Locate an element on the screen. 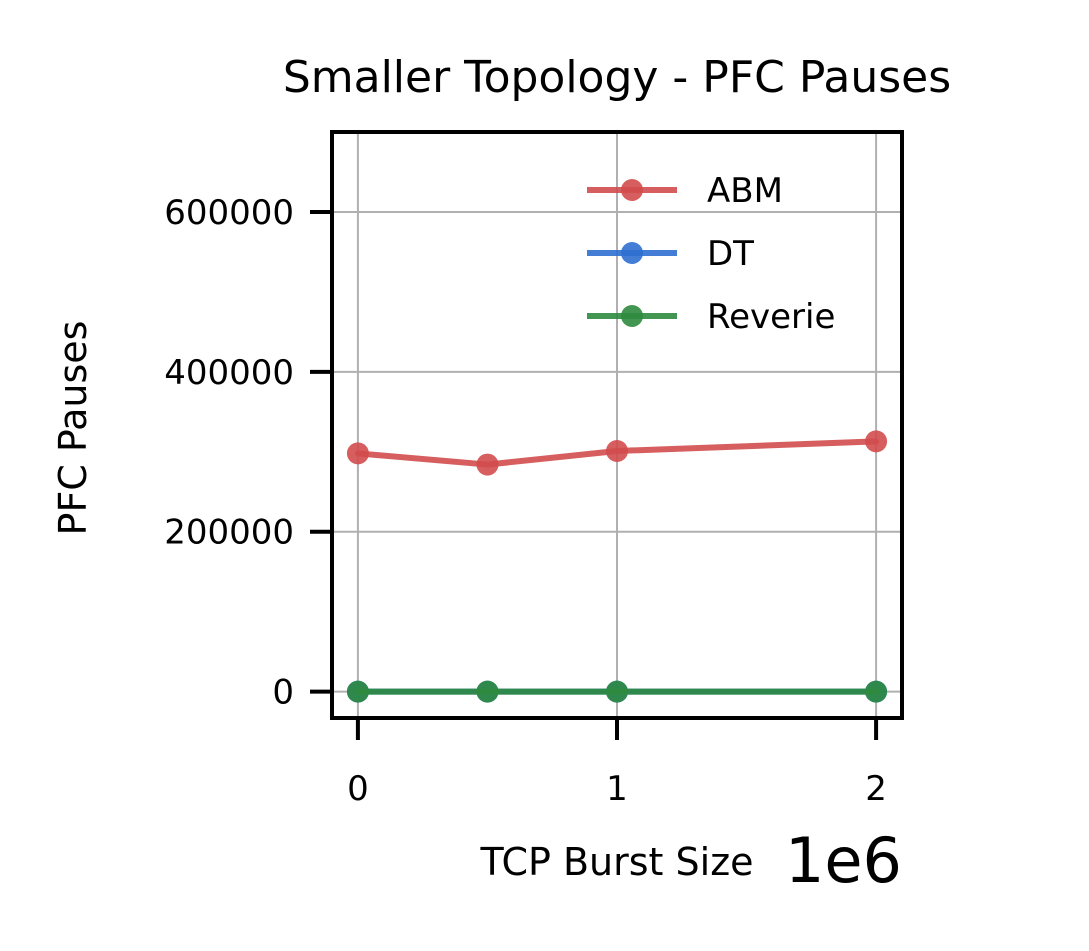  y-axis-label: PFC Pauses is located at coordinates (73, 428).